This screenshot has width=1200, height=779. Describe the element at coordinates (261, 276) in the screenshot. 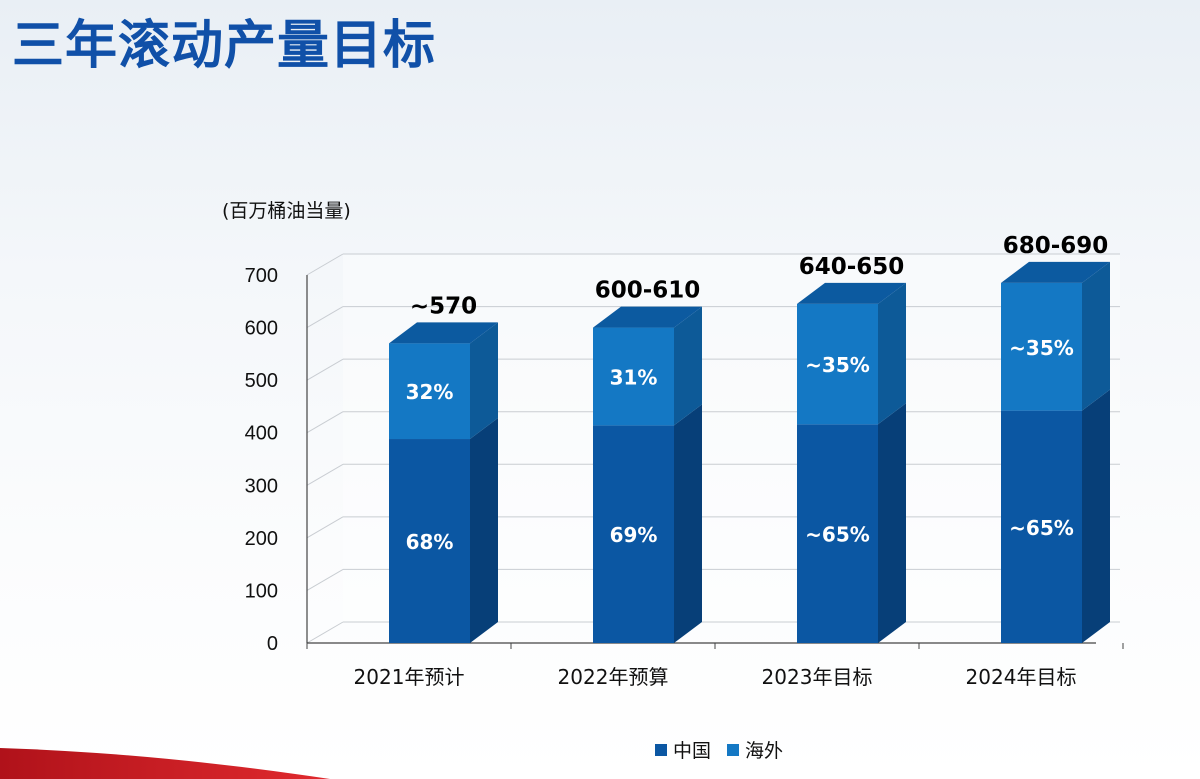

I see `y-tick-label-700: 700` at that location.